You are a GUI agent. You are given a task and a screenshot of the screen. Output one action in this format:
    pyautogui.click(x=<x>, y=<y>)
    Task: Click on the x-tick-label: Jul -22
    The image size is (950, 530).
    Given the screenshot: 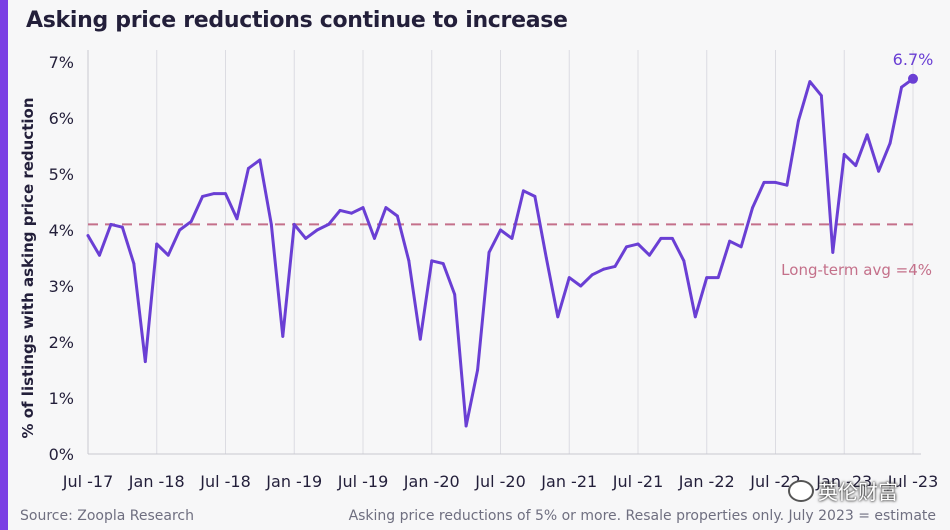 What is the action you would take?
    pyautogui.click(x=775, y=481)
    